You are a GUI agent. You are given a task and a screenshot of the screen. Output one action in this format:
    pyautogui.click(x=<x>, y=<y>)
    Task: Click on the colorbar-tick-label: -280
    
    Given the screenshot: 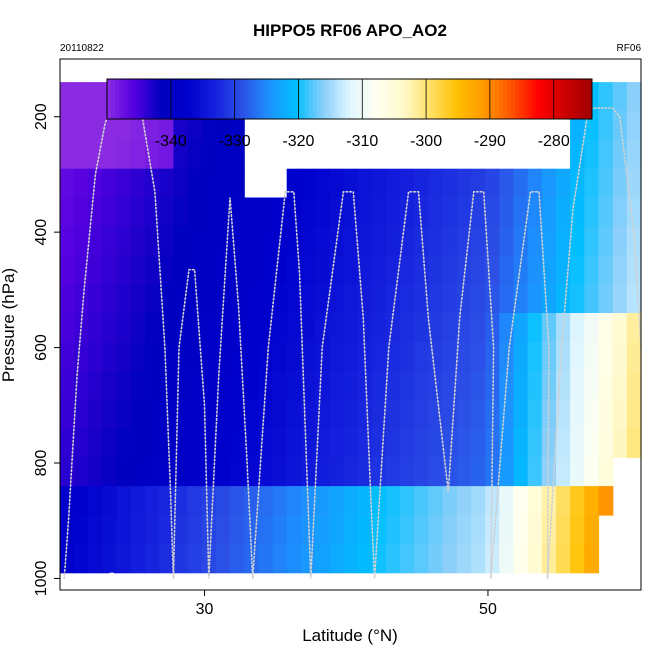 What is the action you would take?
    pyautogui.click(x=554, y=141)
    